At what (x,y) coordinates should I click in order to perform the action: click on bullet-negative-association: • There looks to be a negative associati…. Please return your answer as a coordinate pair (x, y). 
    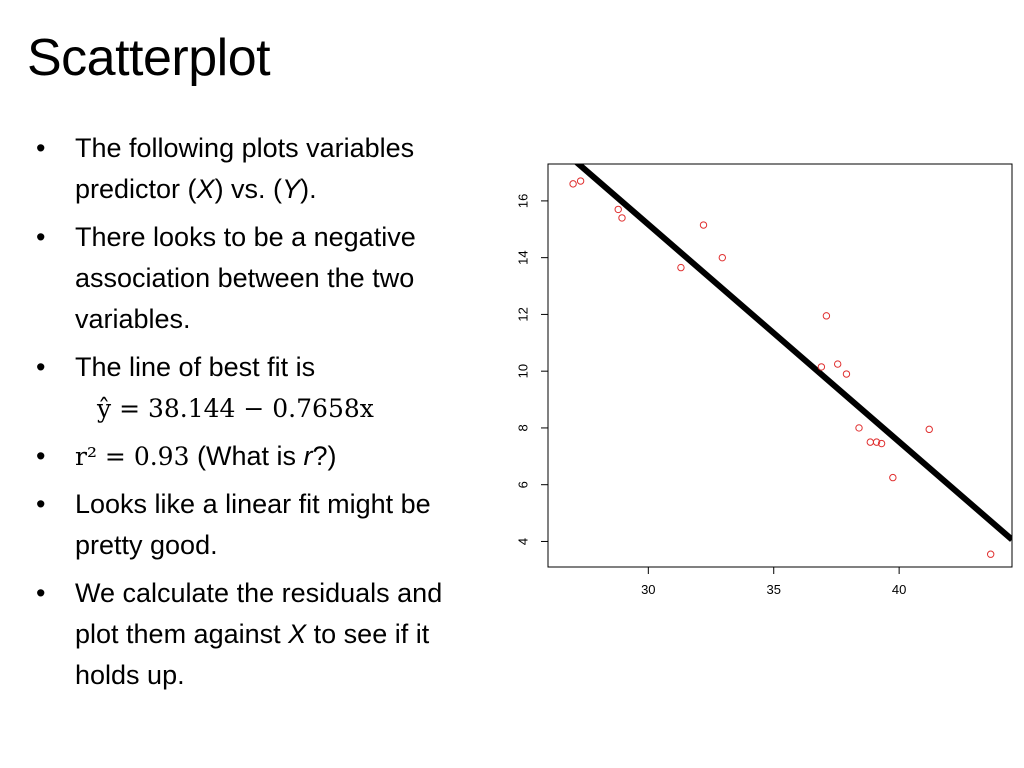
    Looking at the image, I should click on (261, 278).